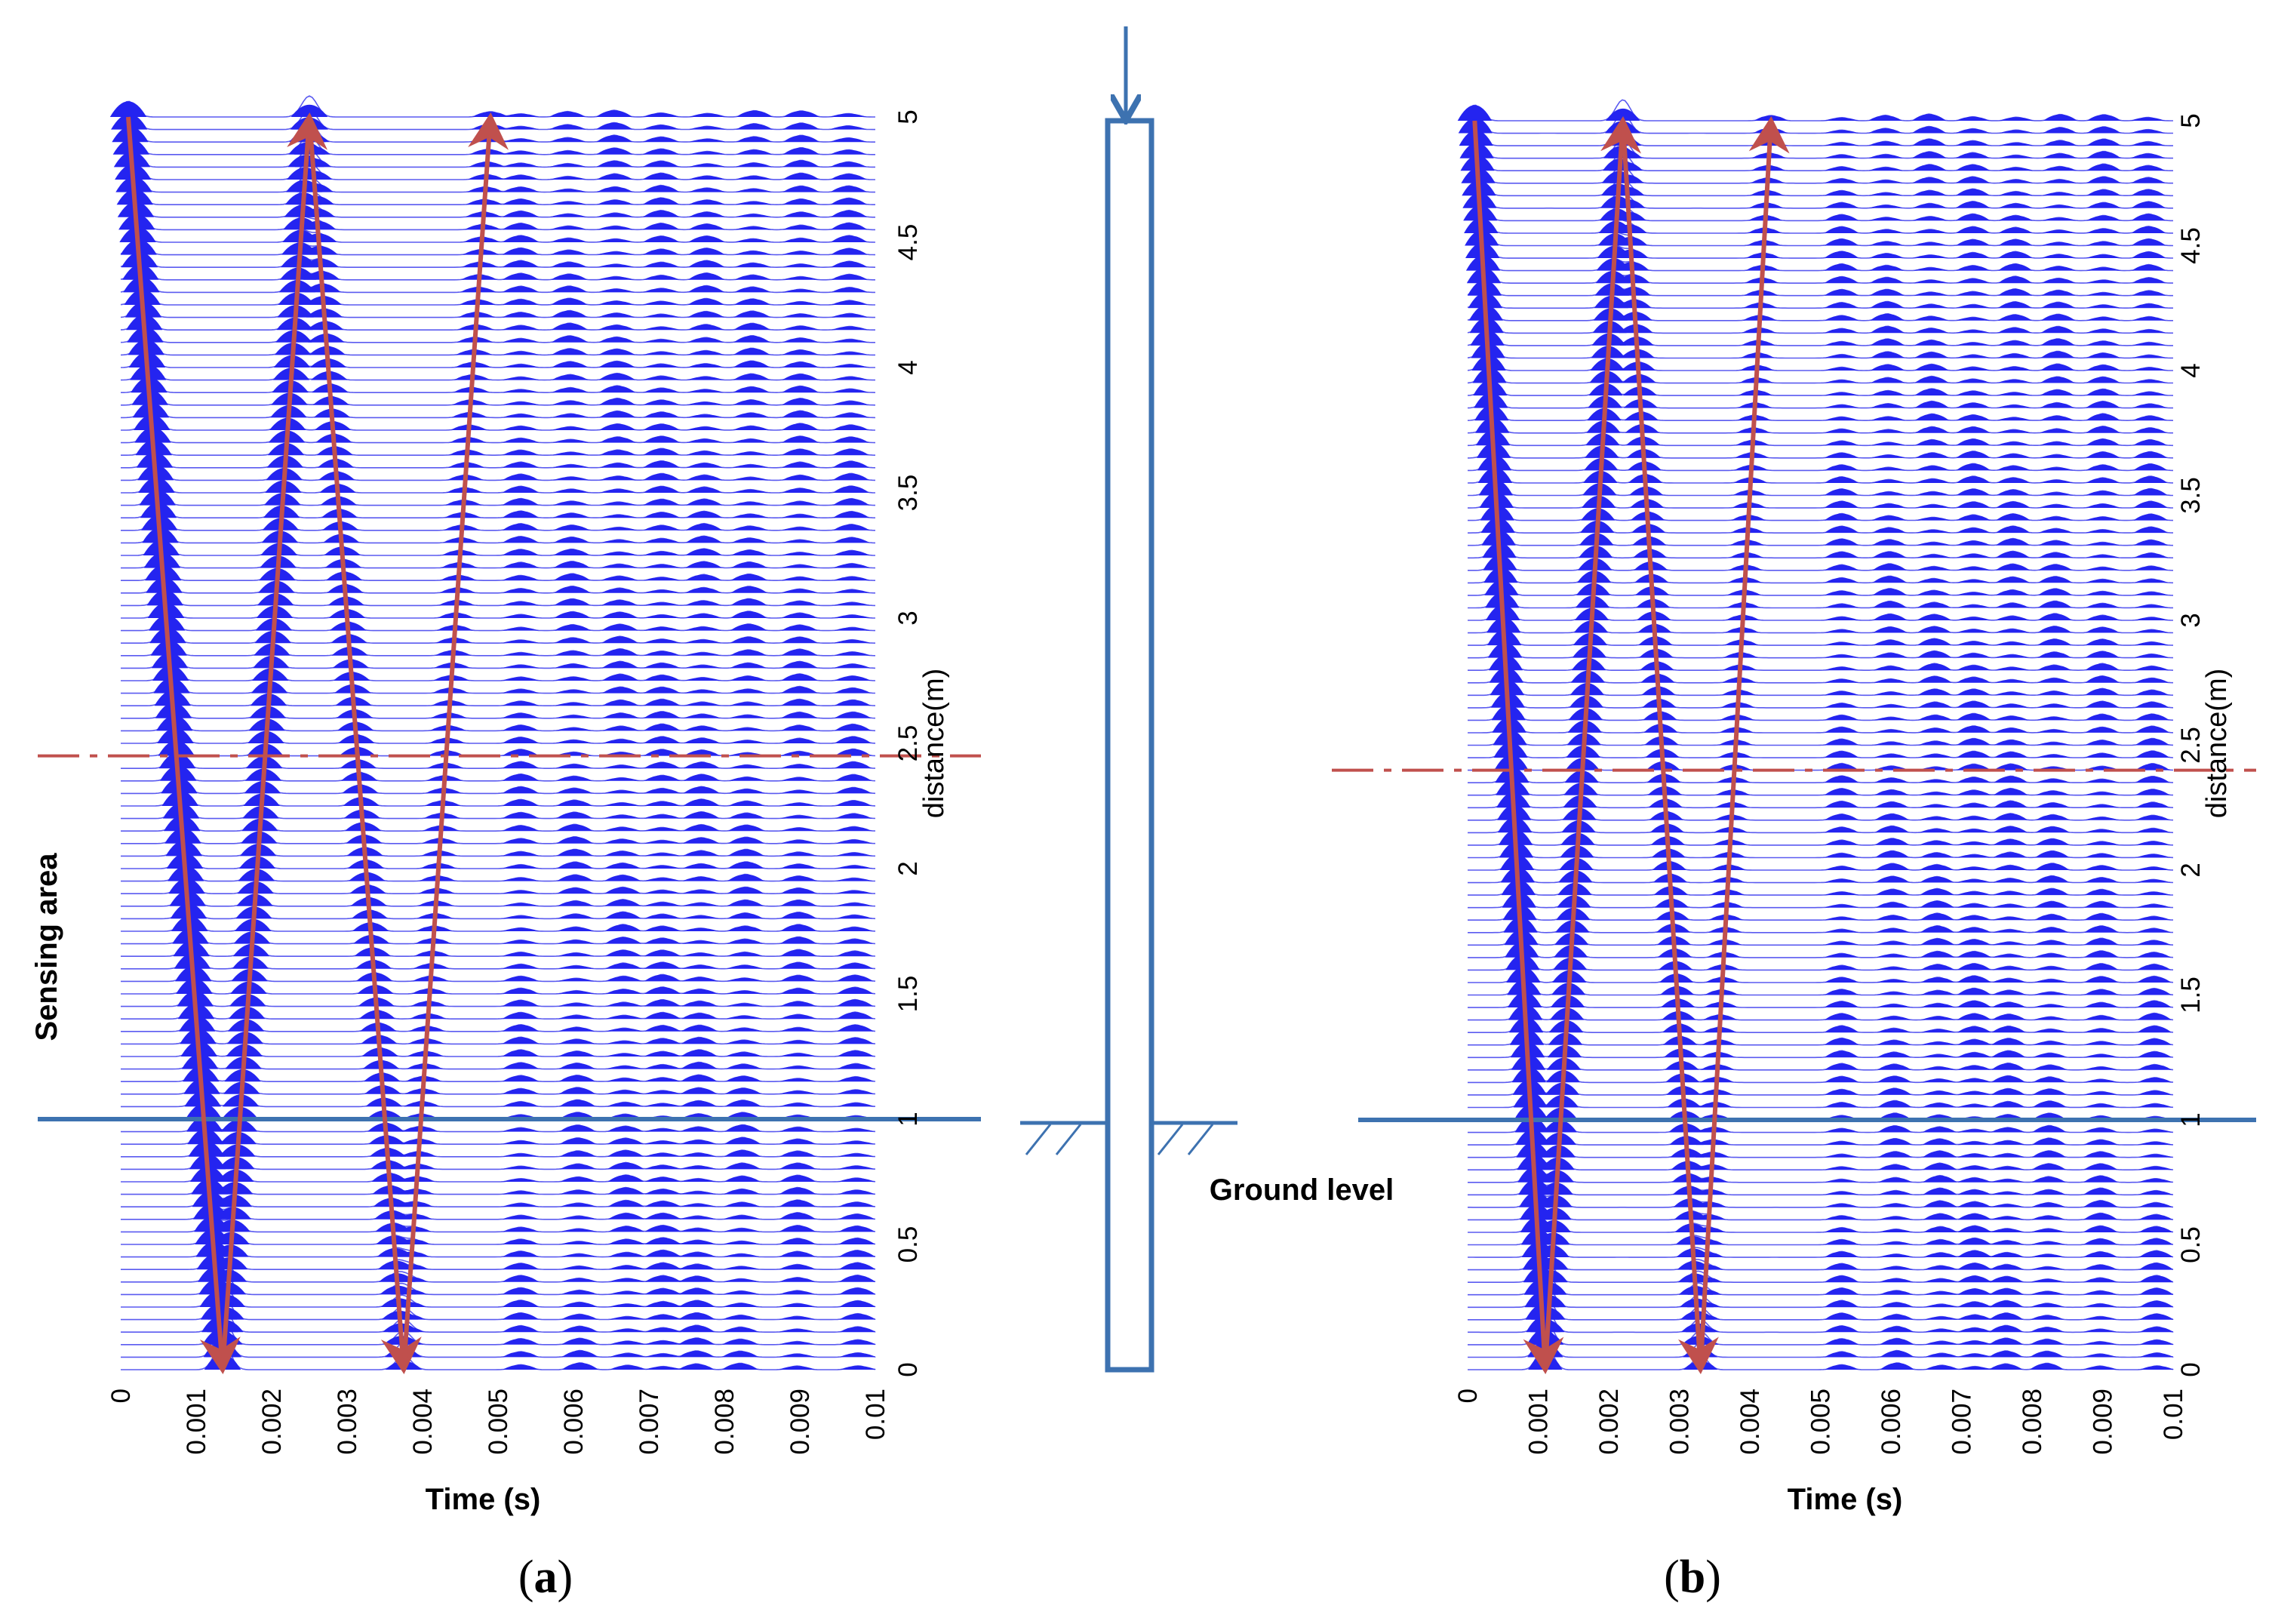 This screenshot has width=2272, height=1624. Describe the element at coordinates (908, 493) in the screenshot. I see `y-tick-label: 3.5` at that location.